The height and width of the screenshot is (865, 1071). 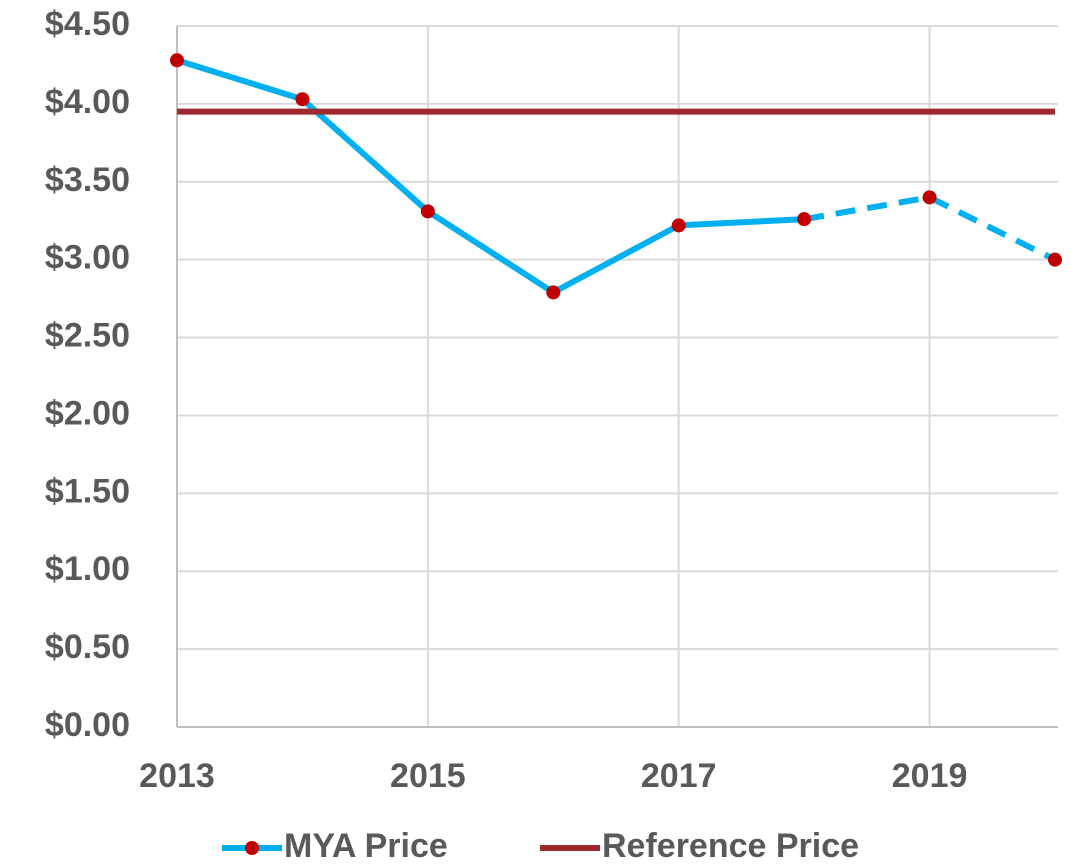 What do you see at coordinates (252, 848) in the screenshot?
I see `legend-marker` at bounding box center [252, 848].